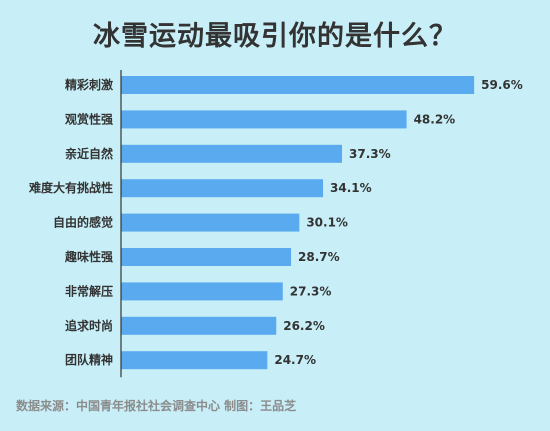 The width and height of the screenshot is (550, 431). What do you see at coordinates (89, 84) in the screenshot?
I see `category-label-0: 精彩刺激` at bounding box center [89, 84].